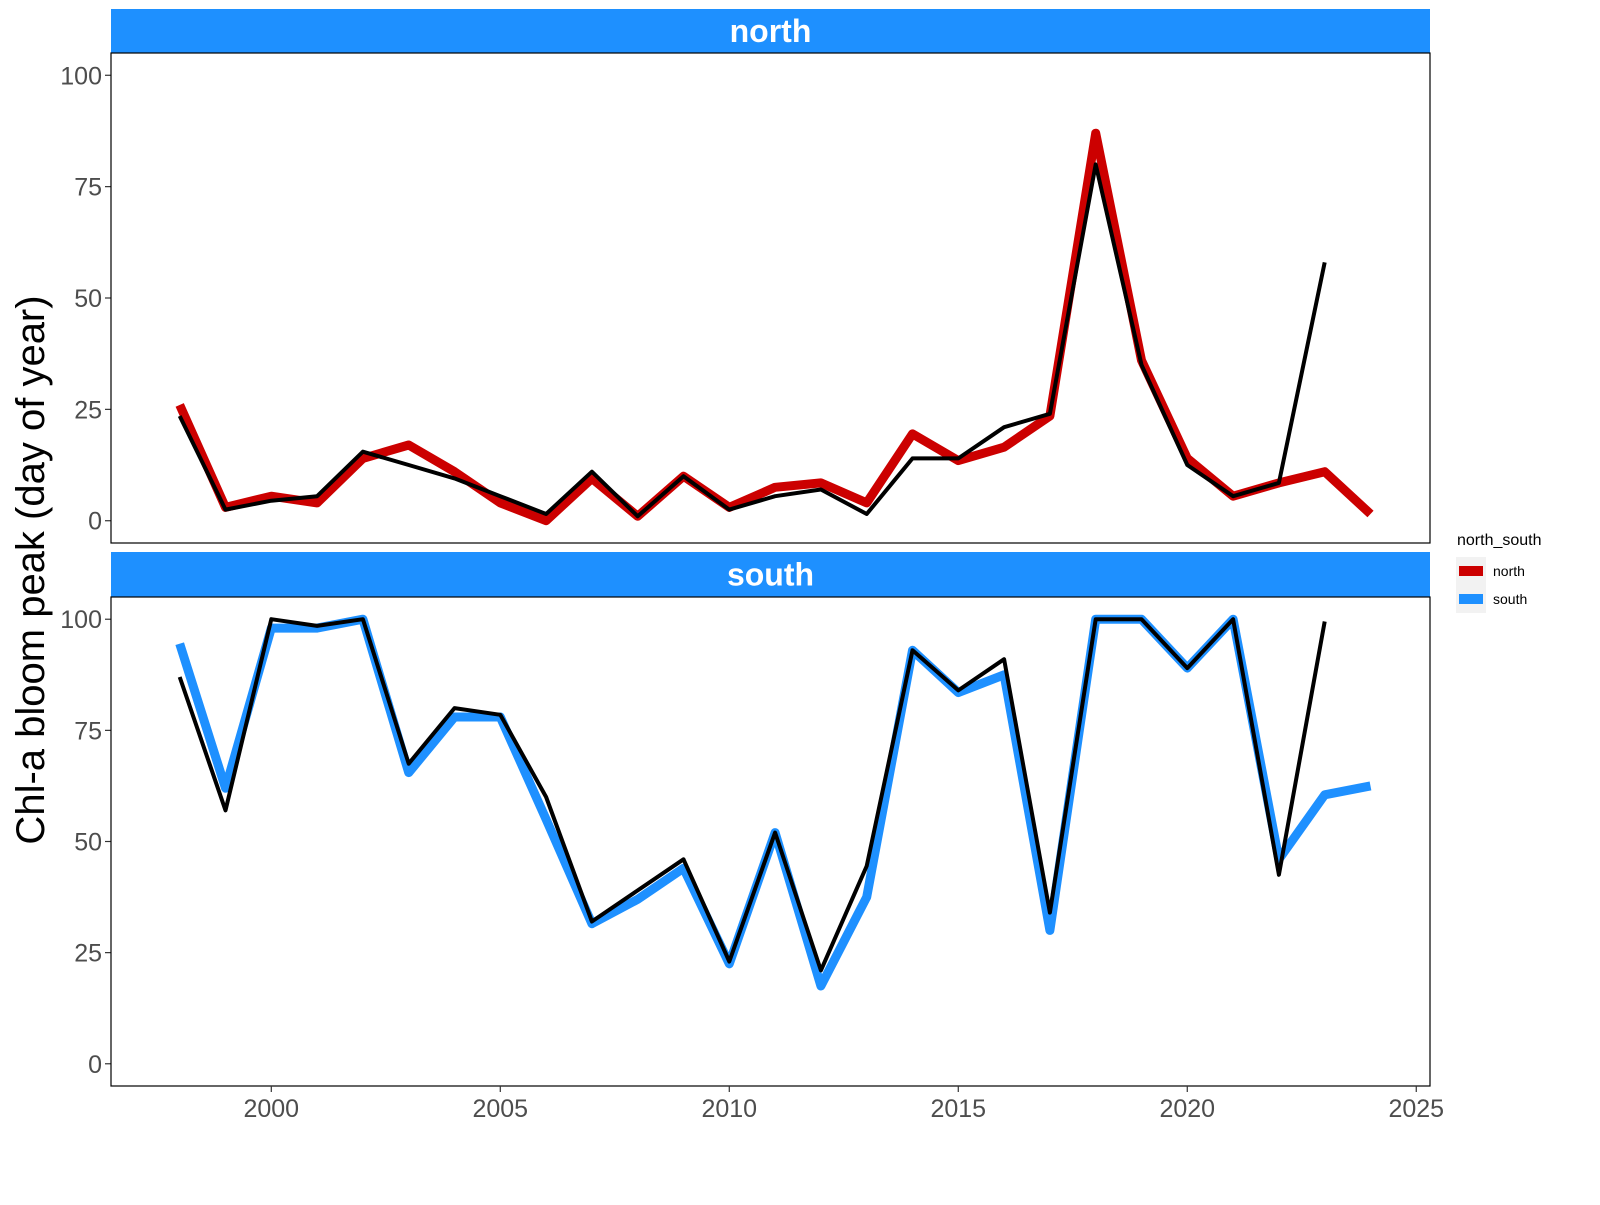 The height and width of the screenshot is (1205, 1600). Describe the element at coordinates (81, 620) in the screenshot. I see `y-tick-label-south: 100` at that location.